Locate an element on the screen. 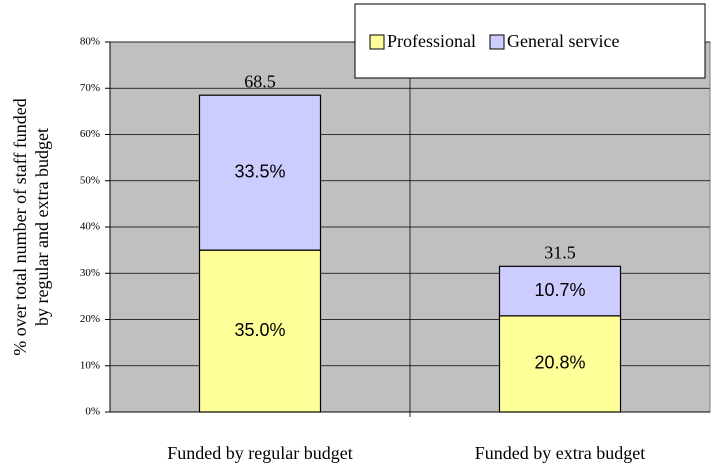  y-tick-label: 50% is located at coordinates (90, 180).